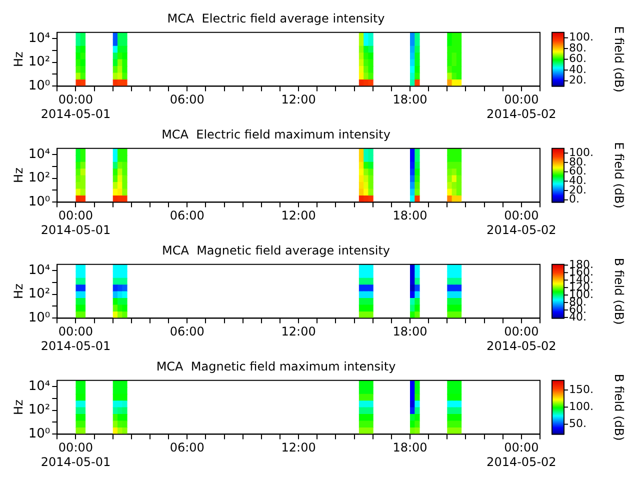 Image resolution: width=640 pixels, height=480 pixels. What do you see at coordinates (276, 134) in the screenshot?
I see `chart-title: MCA Electric field maximum intensity` at bounding box center [276, 134].